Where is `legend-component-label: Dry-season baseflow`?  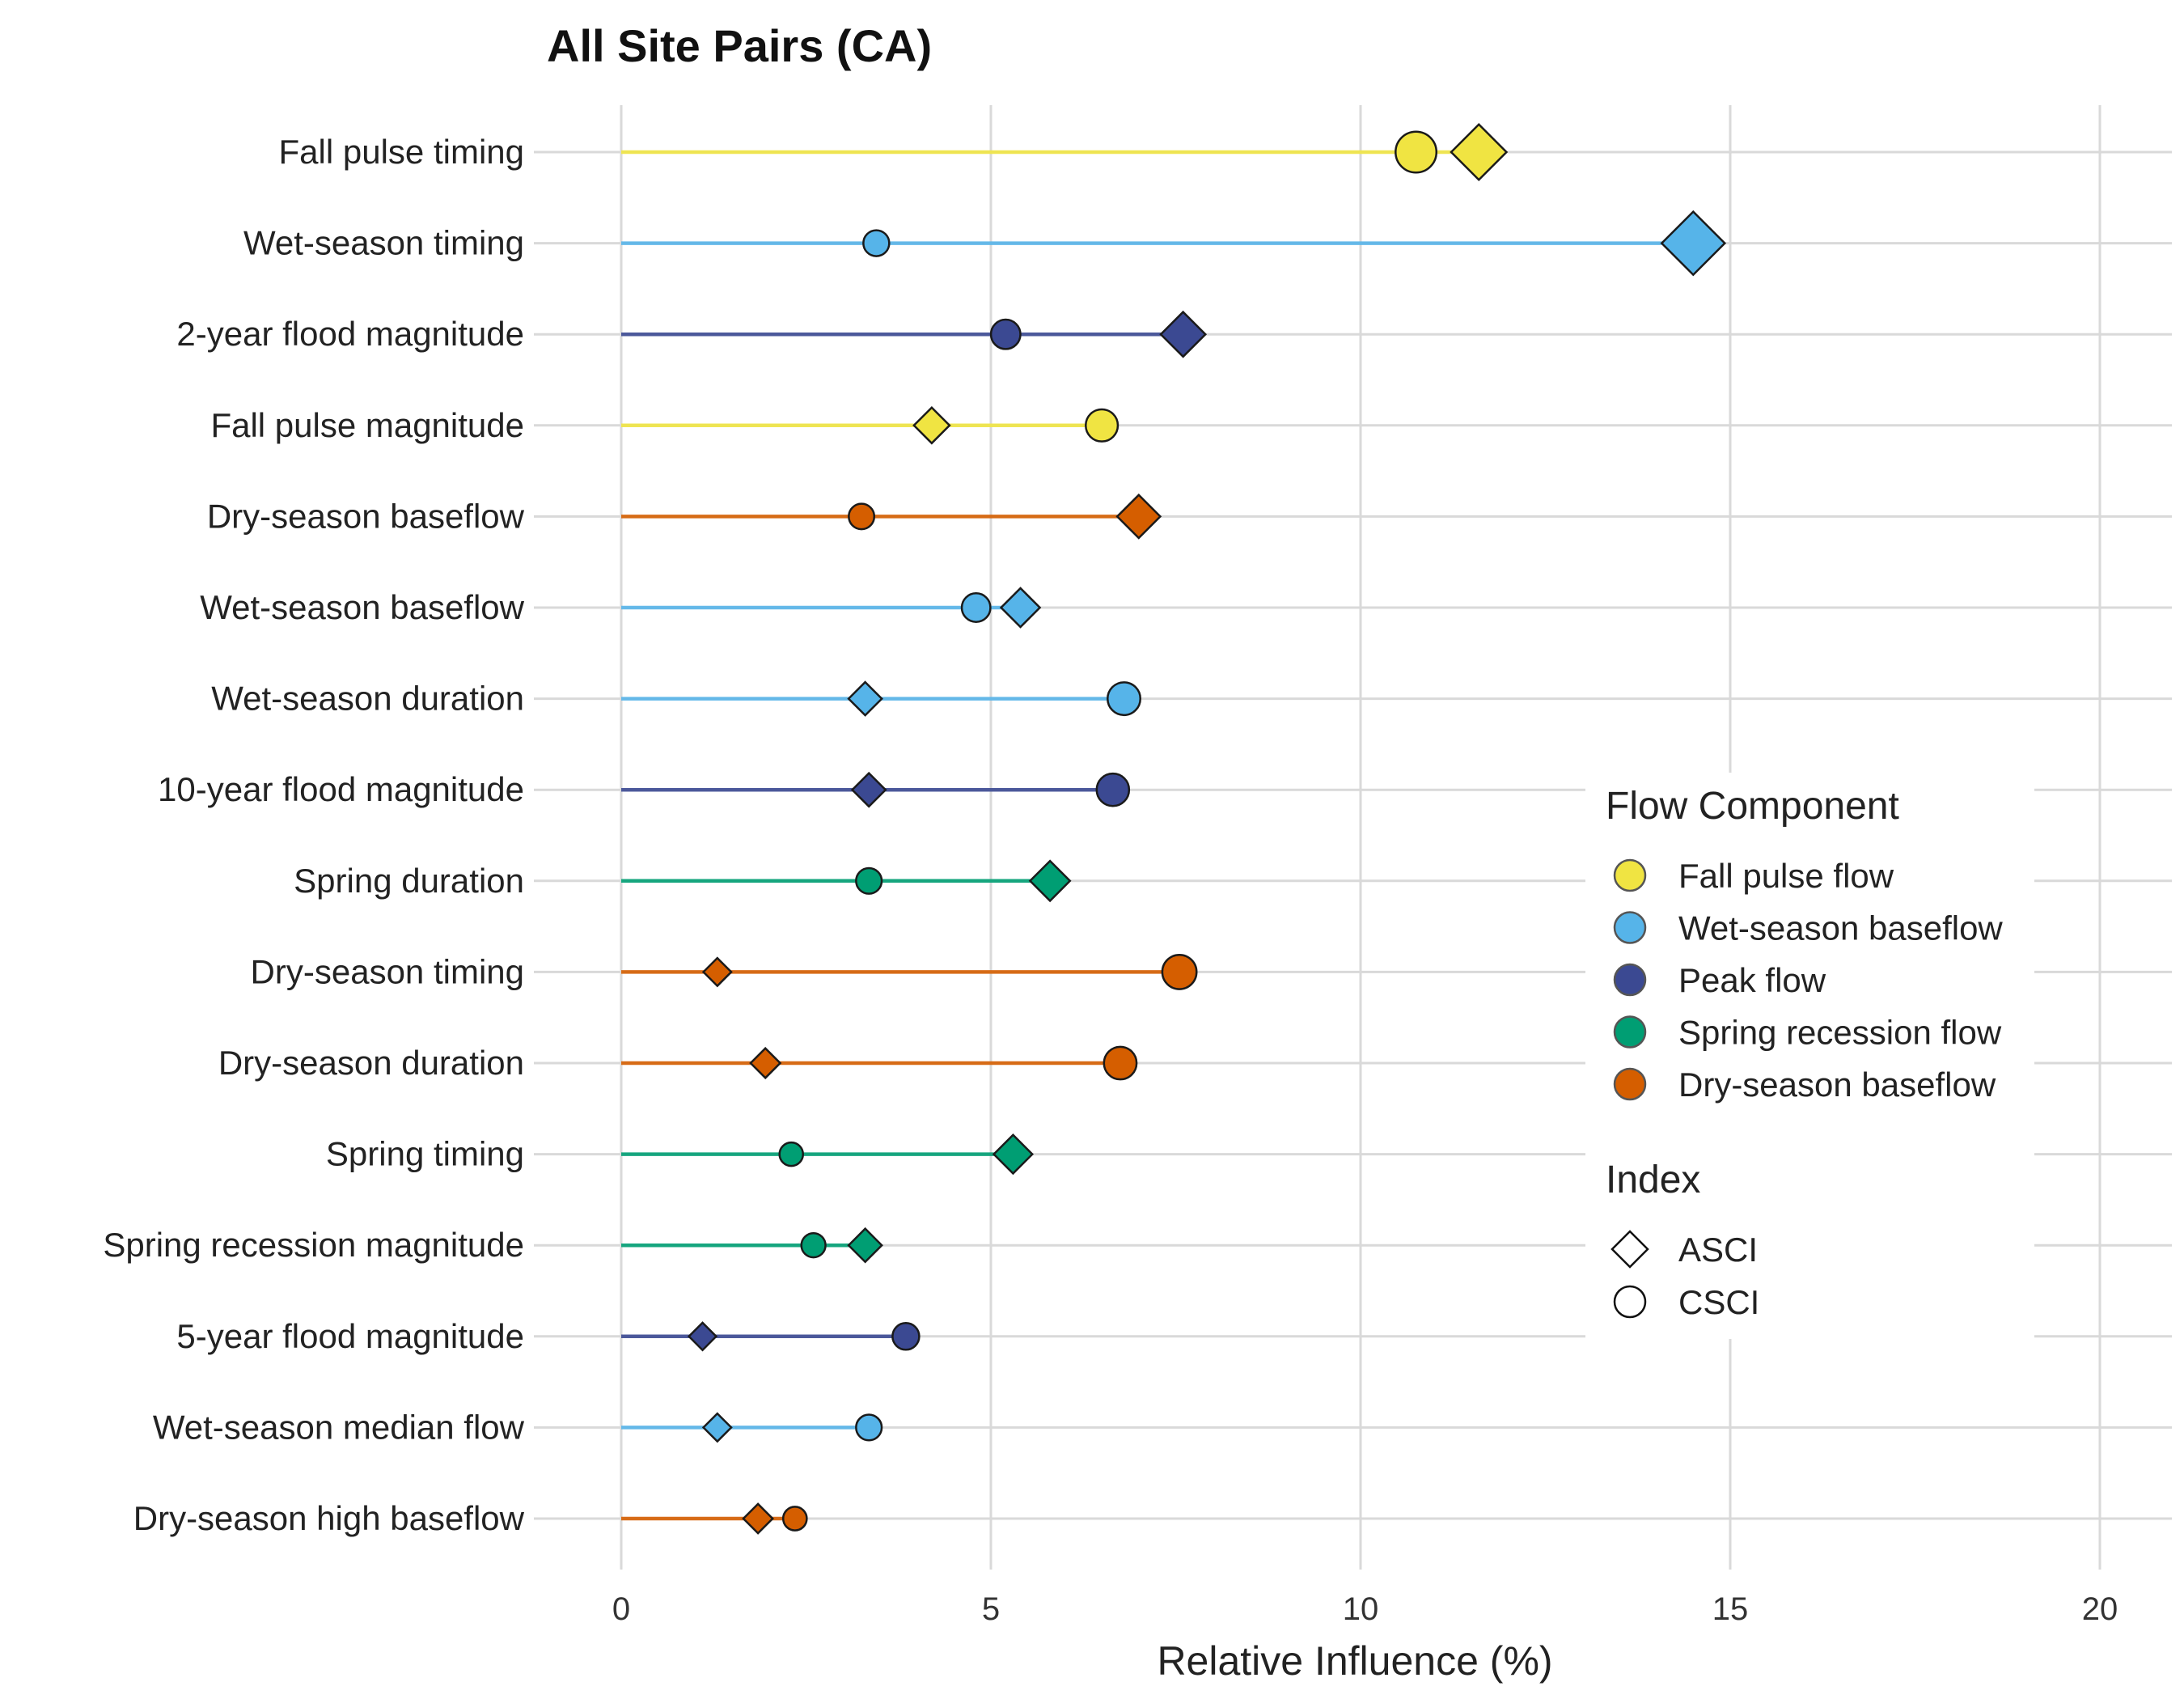
legend-component-label: Dry-season baseflow is located at coordinates (1837, 1085).